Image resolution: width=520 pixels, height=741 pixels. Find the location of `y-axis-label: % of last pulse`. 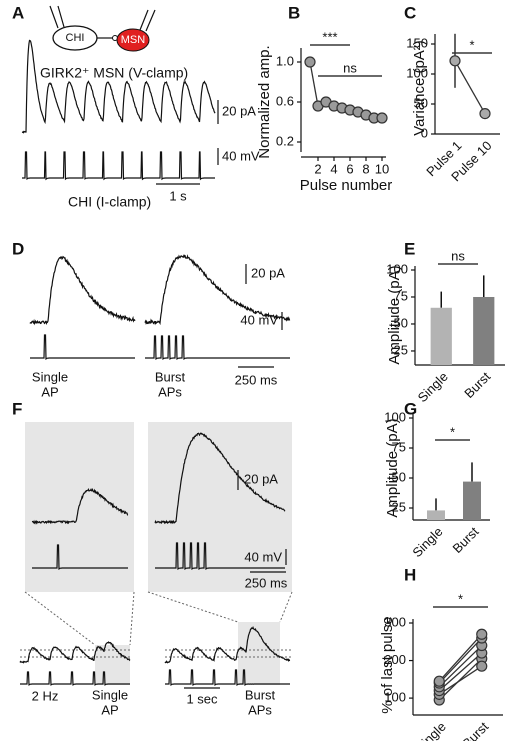

y-axis-label: % of last pulse is located at coordinates (387, 665).